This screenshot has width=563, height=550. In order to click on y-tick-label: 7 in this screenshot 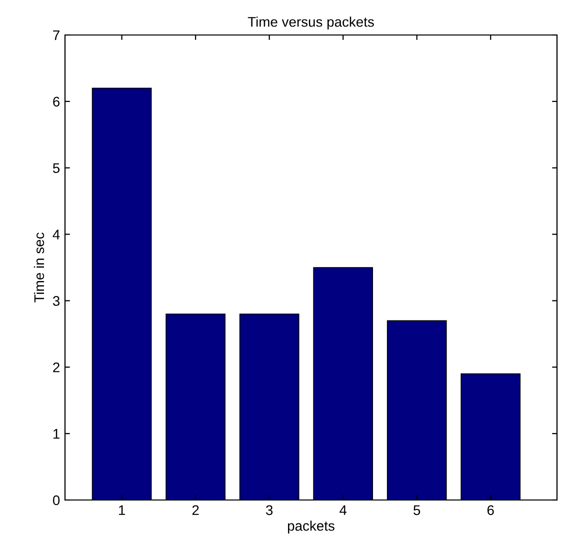, I will do `click(56, 35)`.